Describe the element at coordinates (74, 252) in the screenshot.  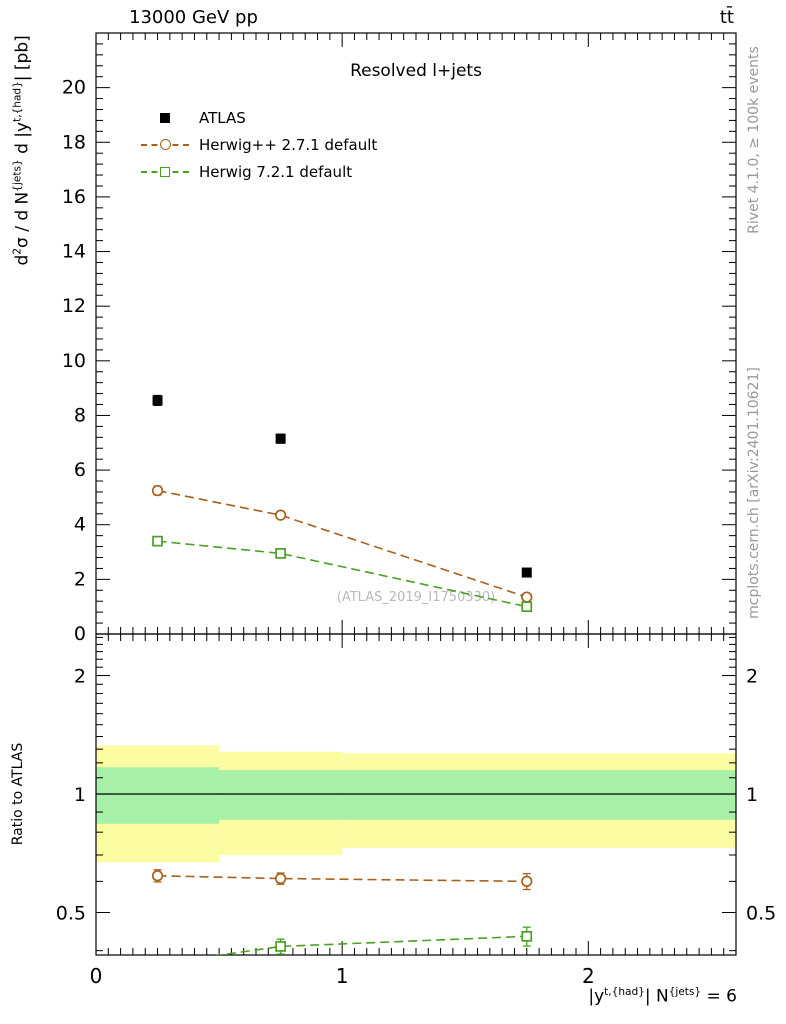
I see `svg-text: 14` at that location.